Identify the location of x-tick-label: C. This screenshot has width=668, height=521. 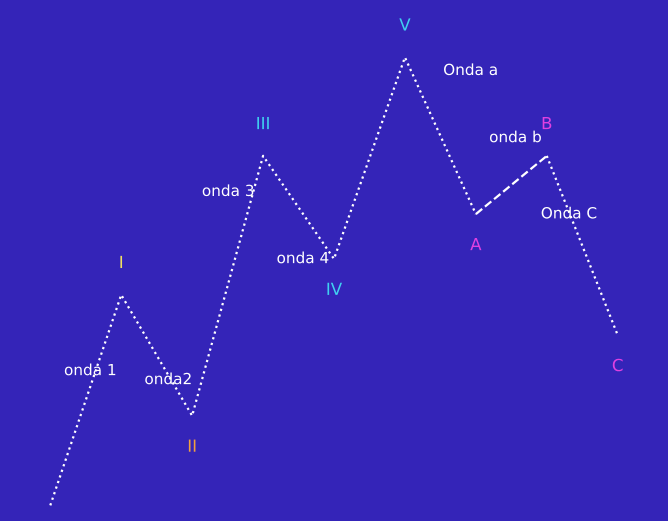
(617, 365).